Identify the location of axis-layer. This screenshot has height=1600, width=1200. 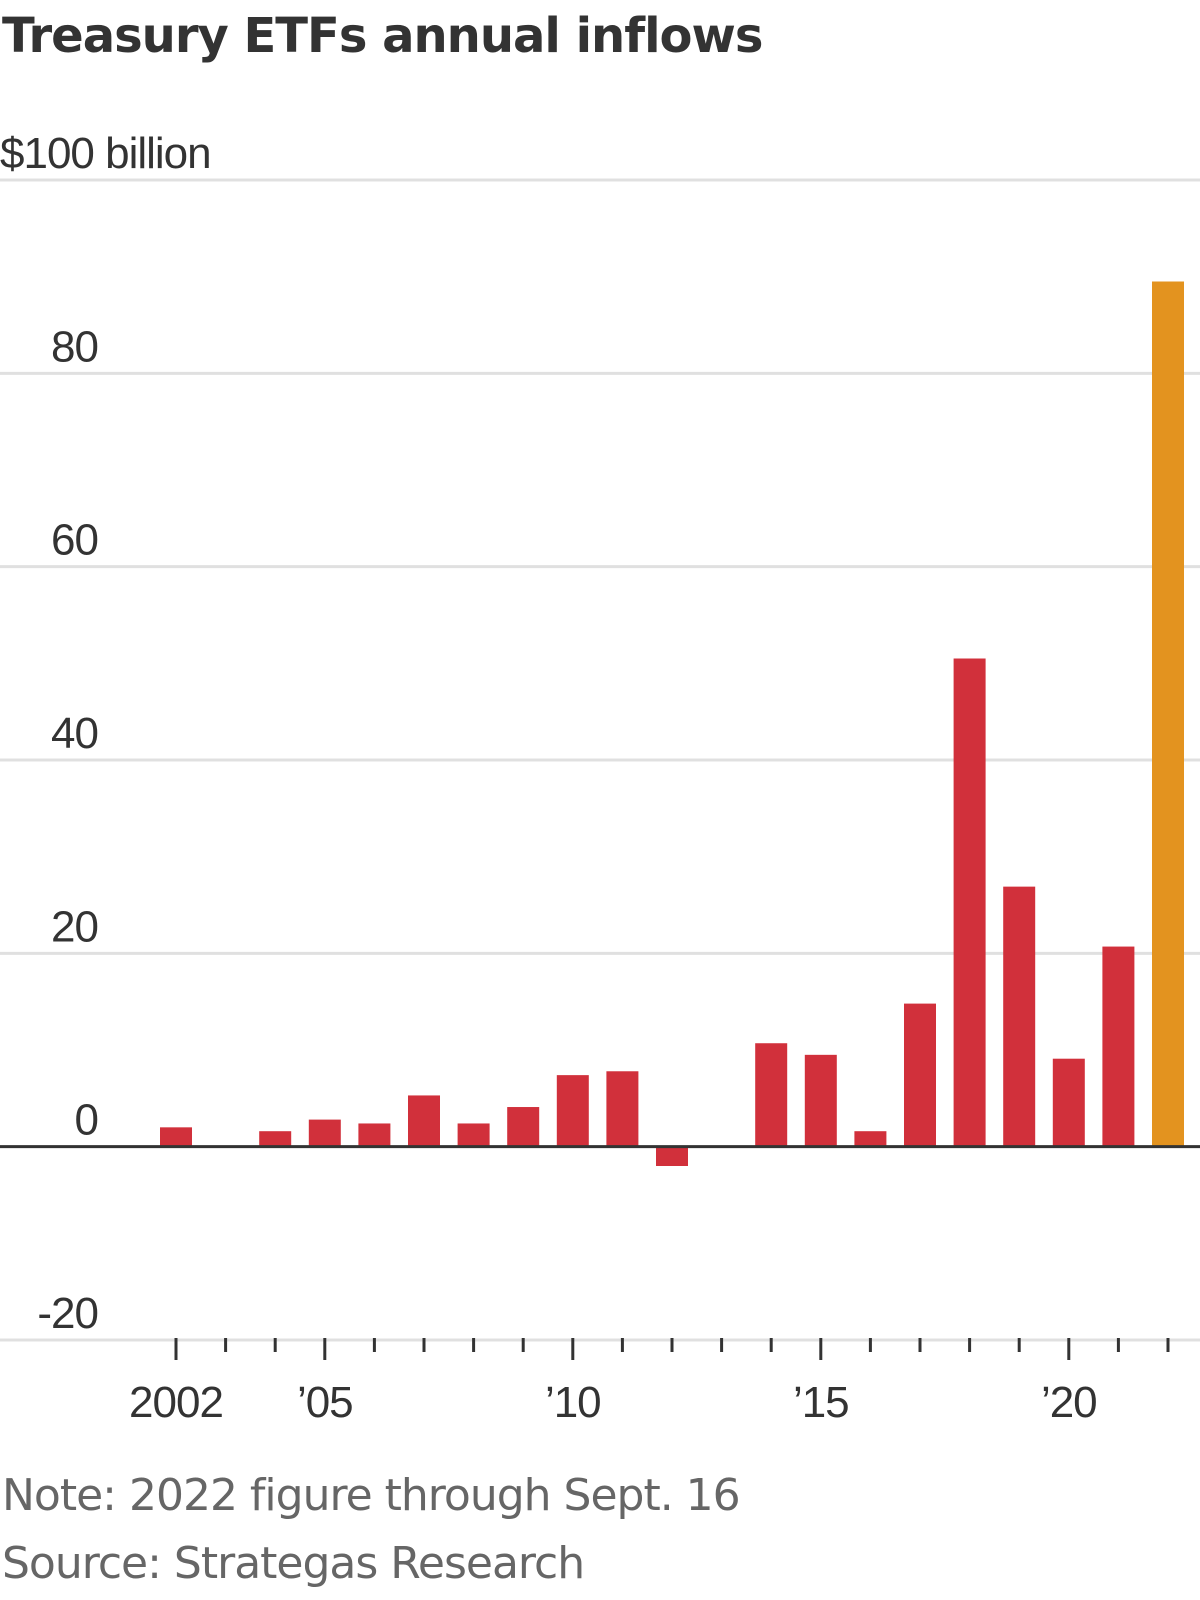
(600, 1252).